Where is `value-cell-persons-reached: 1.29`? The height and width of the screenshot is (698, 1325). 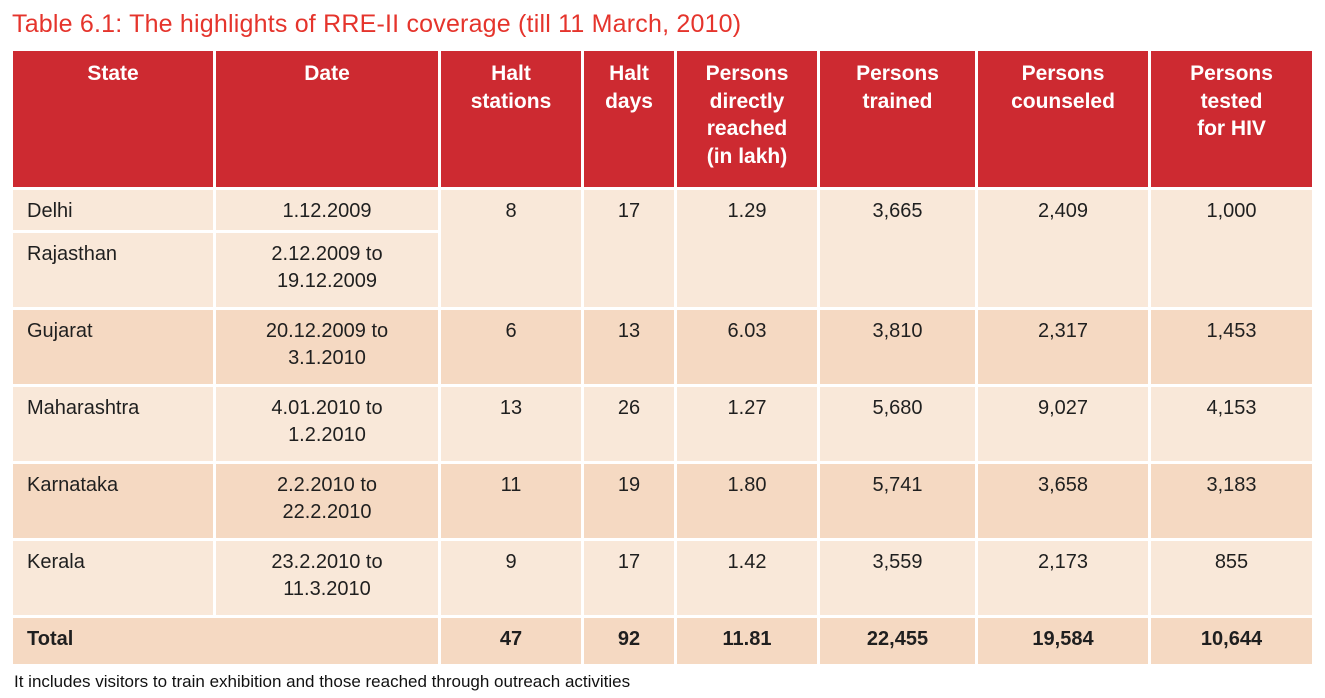
value-cell-persons-reached: 1.29 is located at coordinates (747, 248).